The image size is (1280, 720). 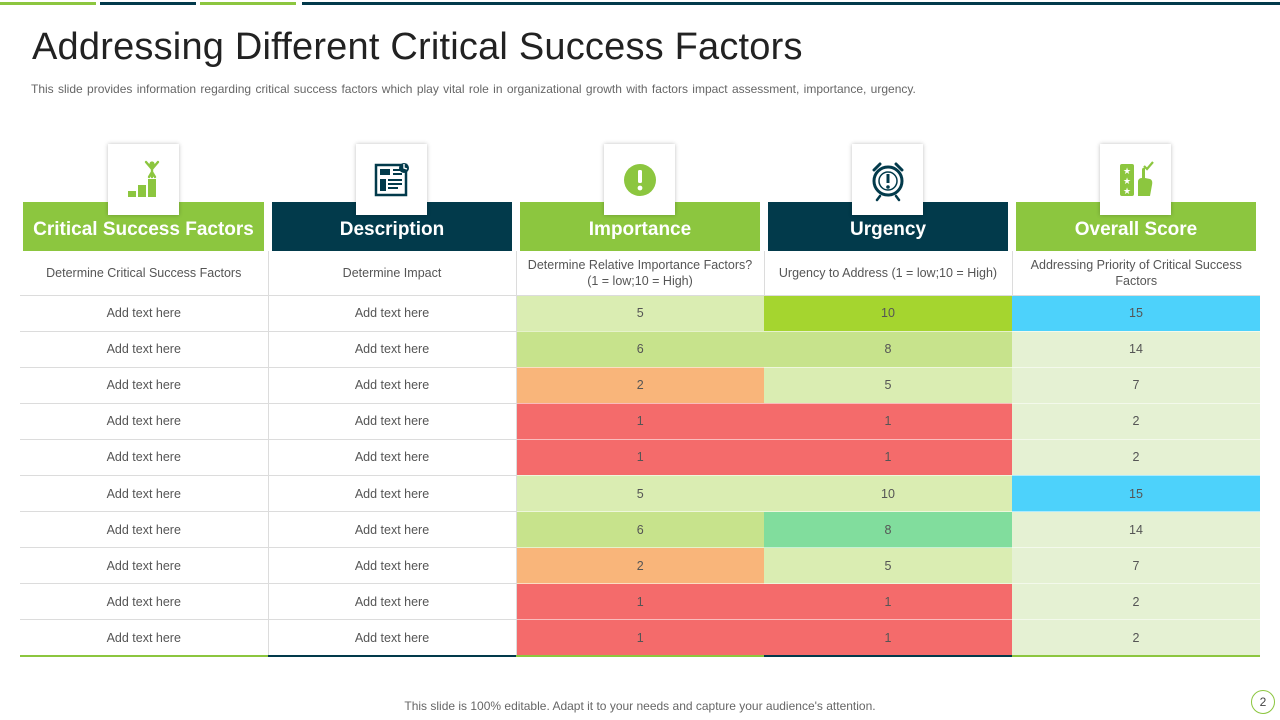 What do you see at coordinates (144, 273) in the screenshot?
I see `subheader-factors: Determine Critical Success Factors` at bounding box center [144, 273].